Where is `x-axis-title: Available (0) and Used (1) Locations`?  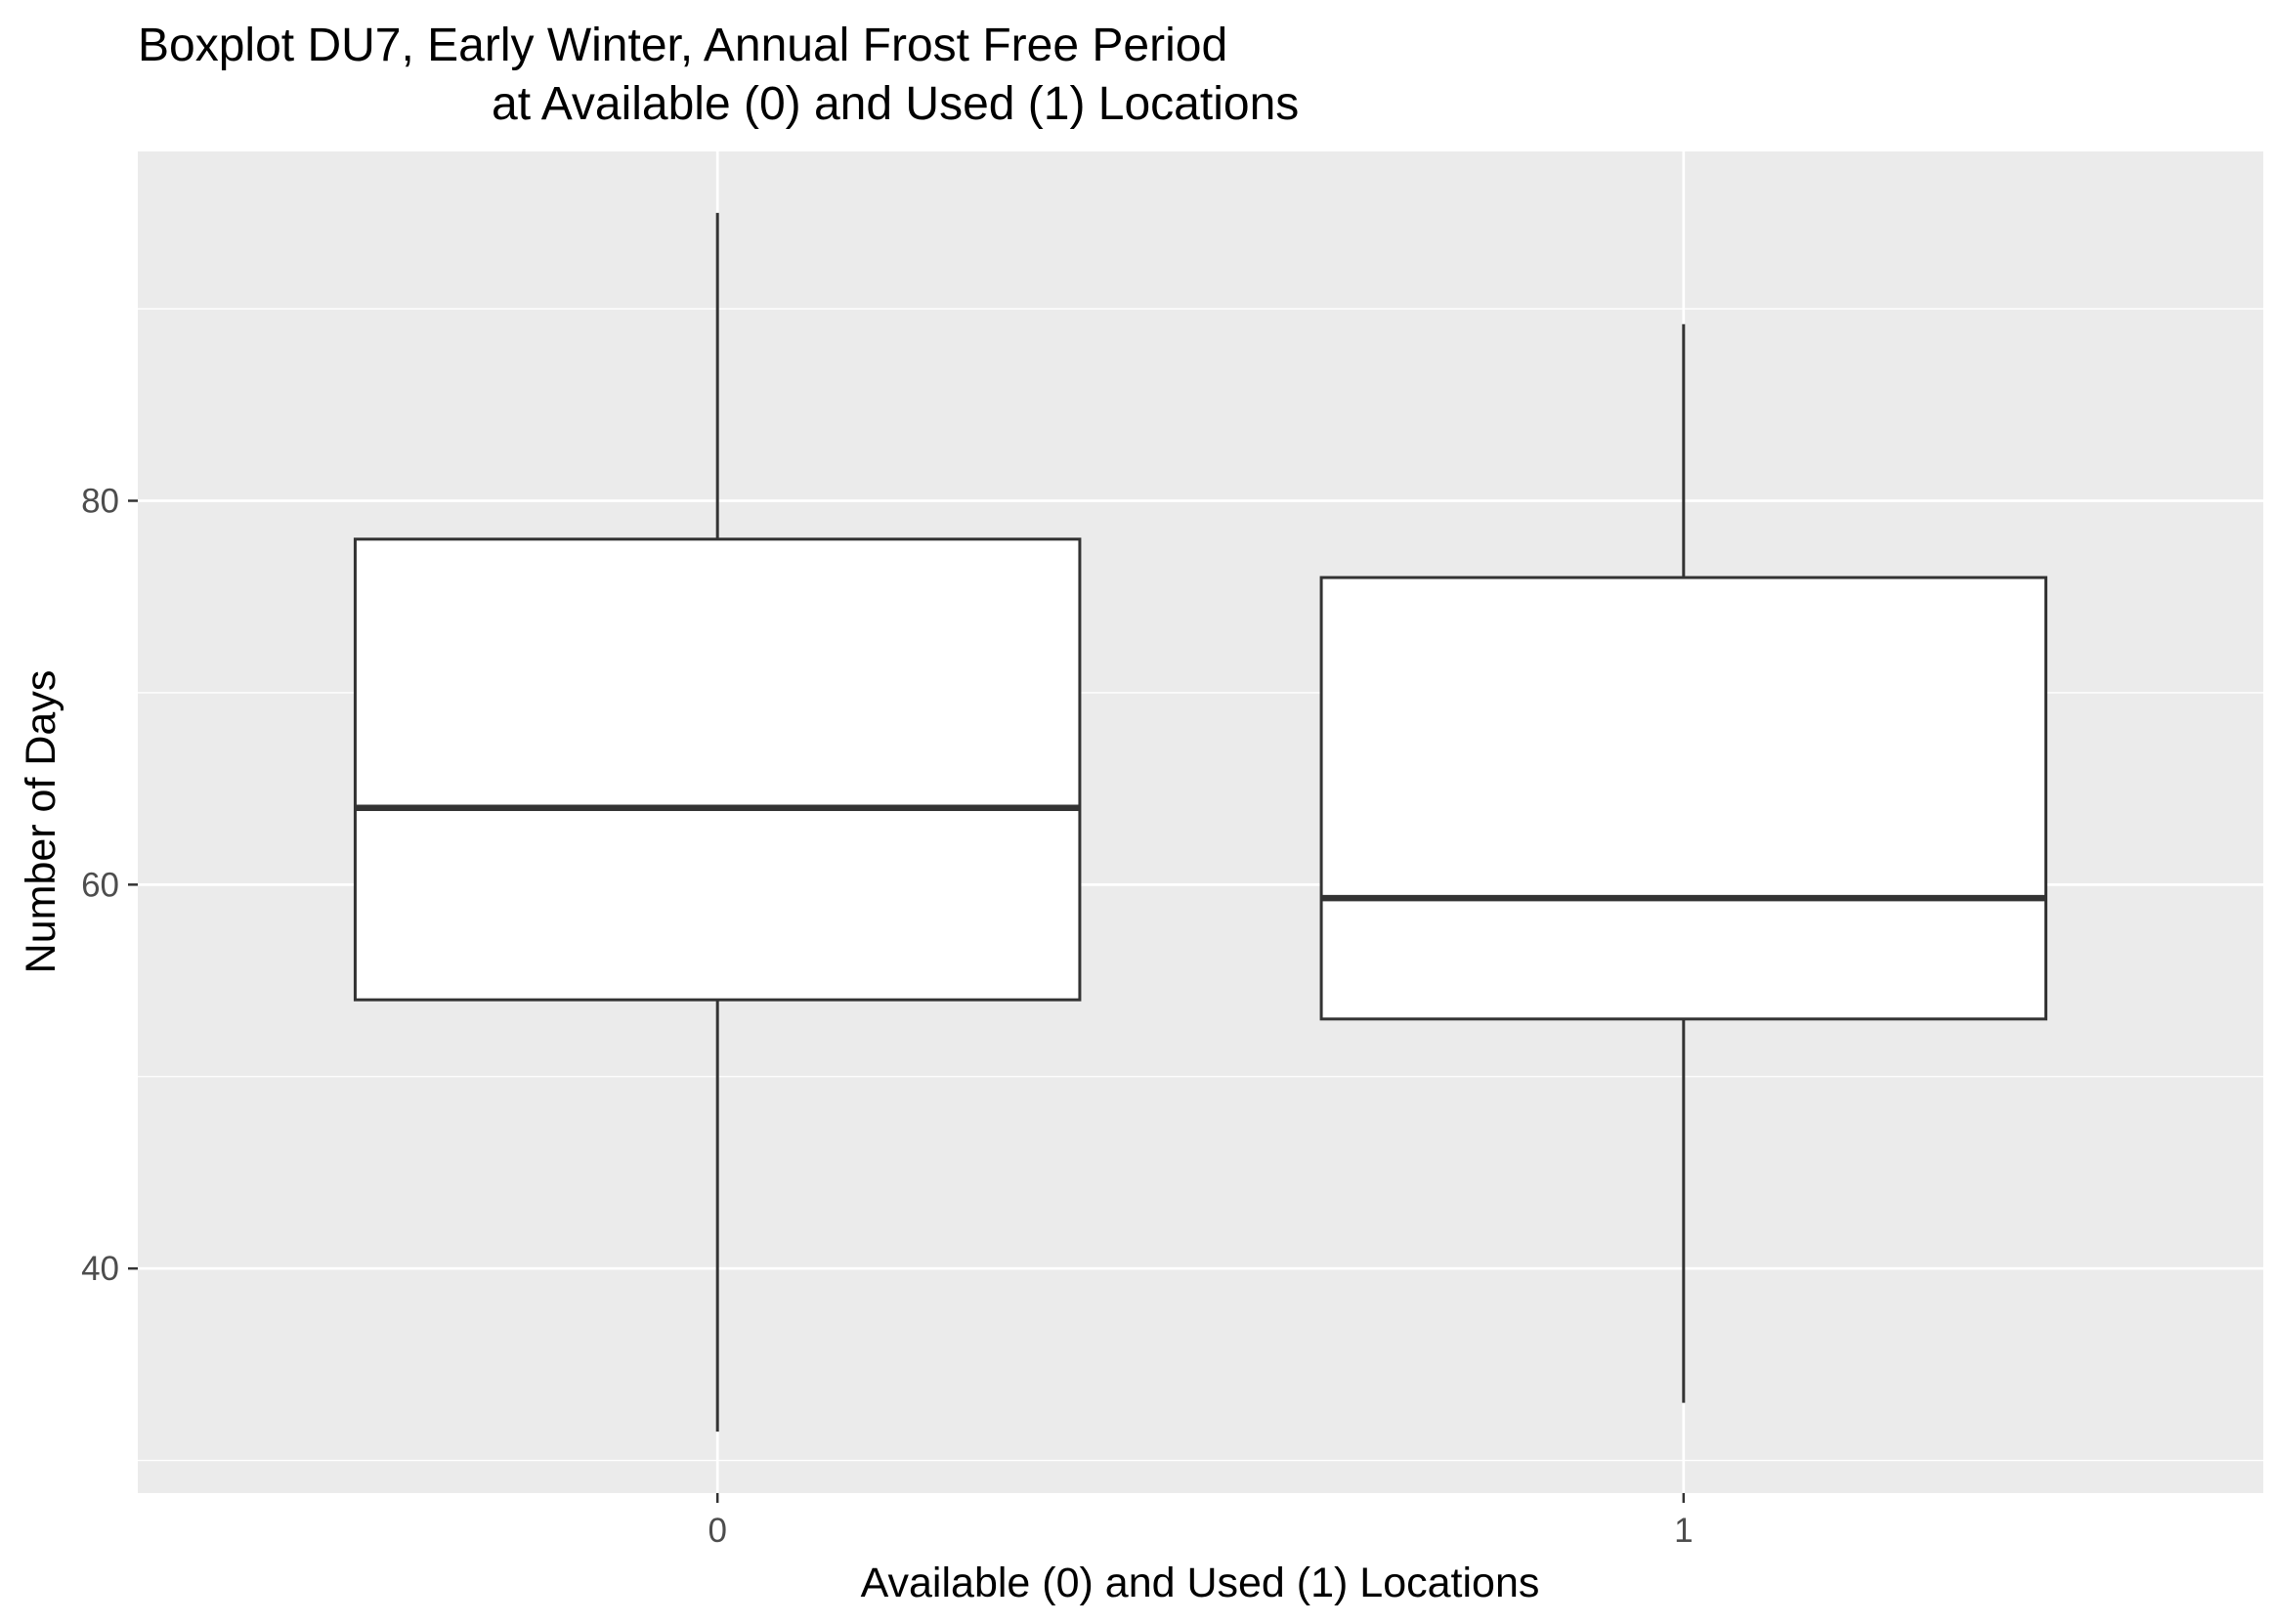
x-axis-title: Available (0) and Used (1) Locations is located at coordinates (1200, 1583).